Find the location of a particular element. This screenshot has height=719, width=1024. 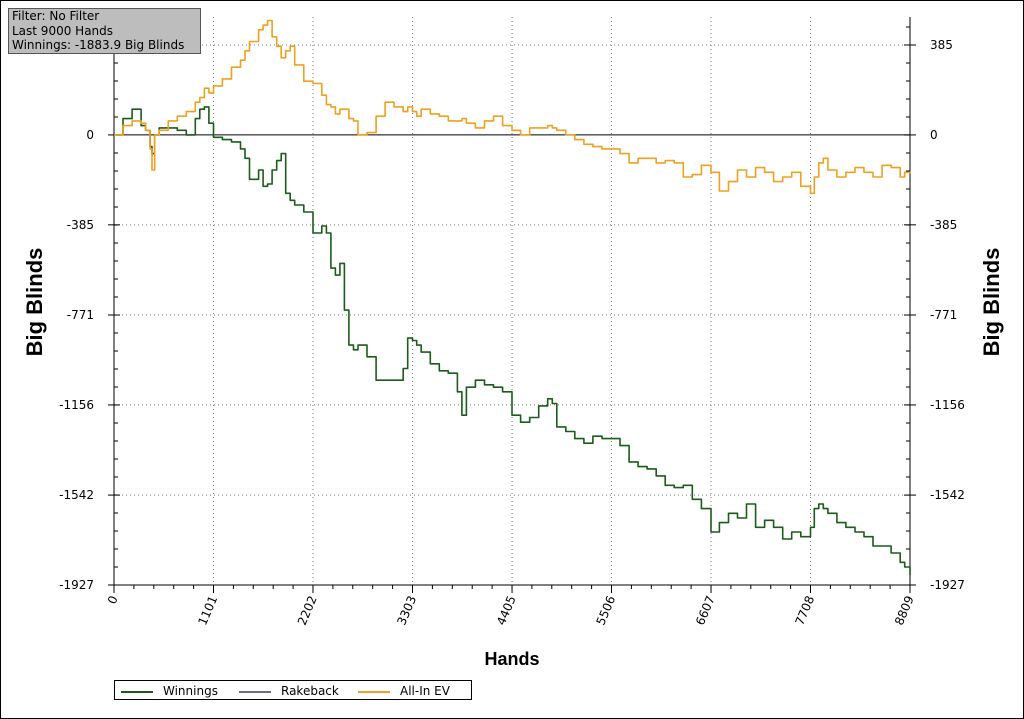

y-axis-label-left: Big Blinds is located at coordinates (34, 302).